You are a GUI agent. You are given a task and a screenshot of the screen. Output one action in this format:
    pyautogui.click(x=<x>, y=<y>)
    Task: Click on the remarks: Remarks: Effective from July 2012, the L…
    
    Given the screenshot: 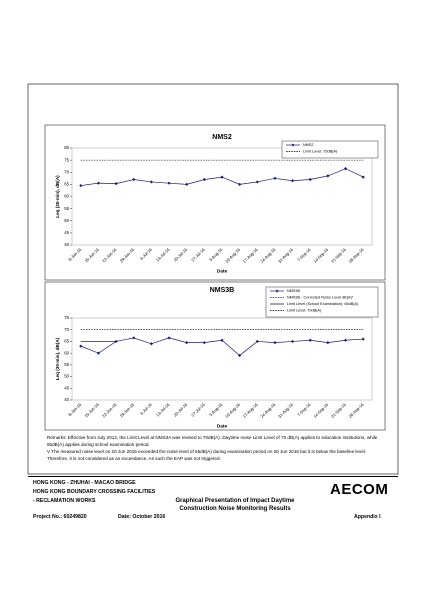 What is the action you would take?
    pyautogui.click(x=217, y=448)
    